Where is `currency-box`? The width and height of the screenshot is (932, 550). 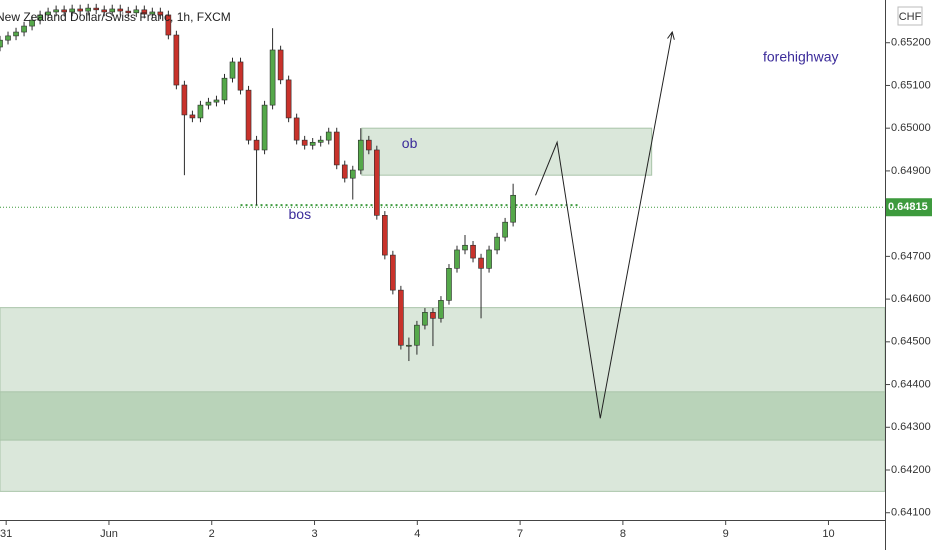
currency-box is located at coordinates (910, 16).